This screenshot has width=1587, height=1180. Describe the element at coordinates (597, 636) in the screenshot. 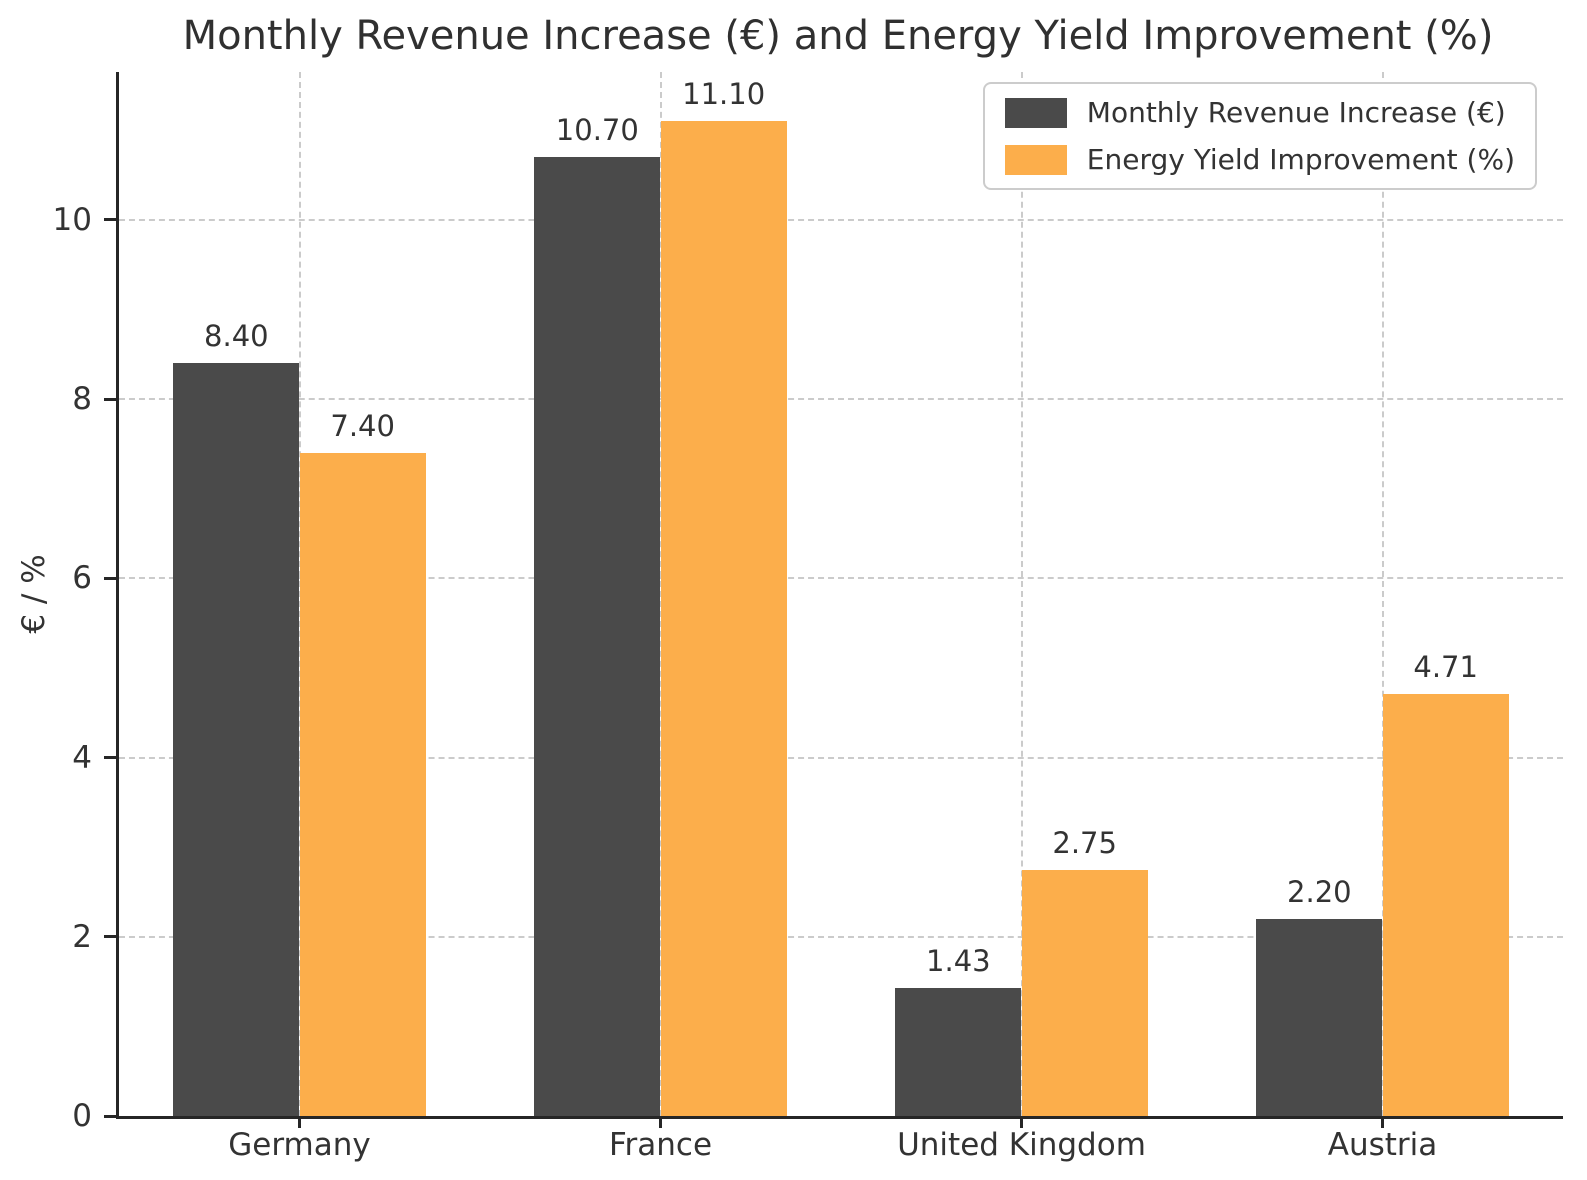

I see `bar-france-revenue` at that location.